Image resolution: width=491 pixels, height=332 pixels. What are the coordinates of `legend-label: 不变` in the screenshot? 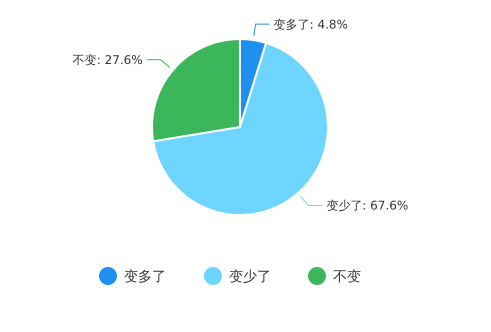 It's located at (347, 276).